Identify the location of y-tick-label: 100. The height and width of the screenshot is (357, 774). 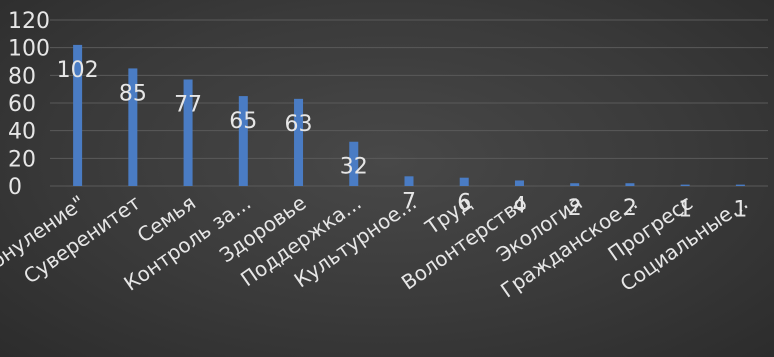
(29, 49).